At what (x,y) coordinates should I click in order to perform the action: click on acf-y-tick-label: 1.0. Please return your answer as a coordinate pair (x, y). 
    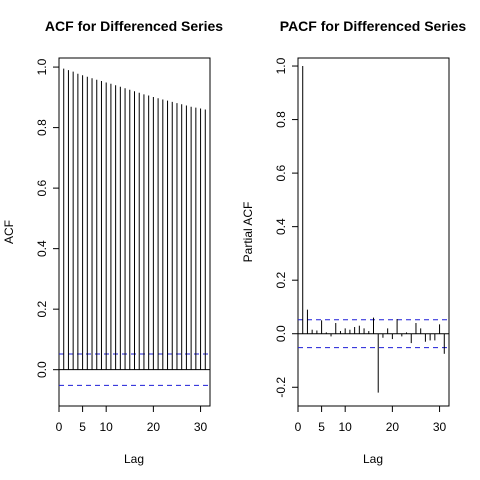
    Looking at the image, I should click on (42, 66).